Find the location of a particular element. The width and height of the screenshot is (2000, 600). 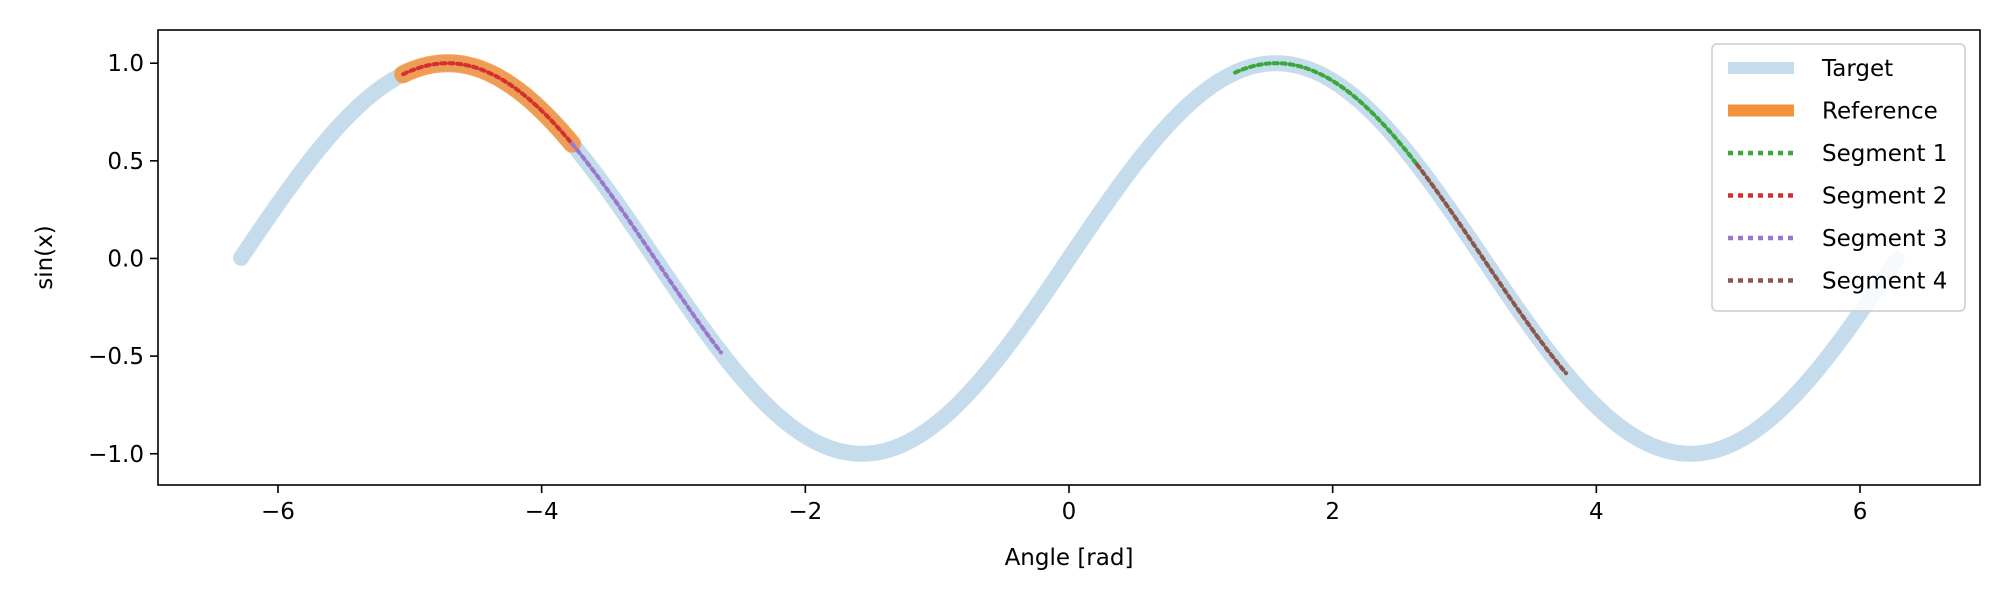

x-tick-label: 6 is located at coordinates (1860, 512).